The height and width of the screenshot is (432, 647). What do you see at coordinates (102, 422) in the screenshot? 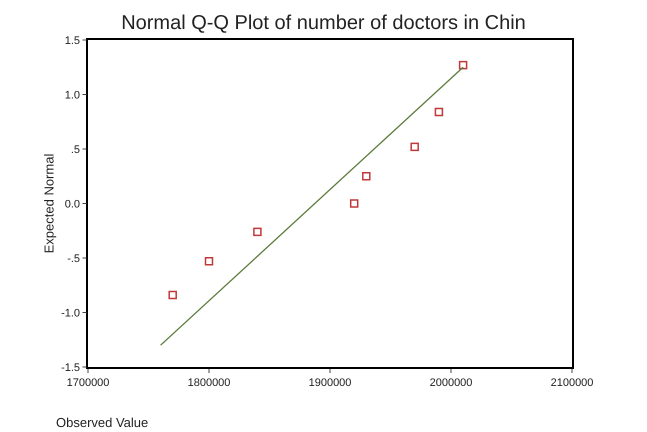
I see `x-axis-title: Observed Value` at bounding box center [102, 422].